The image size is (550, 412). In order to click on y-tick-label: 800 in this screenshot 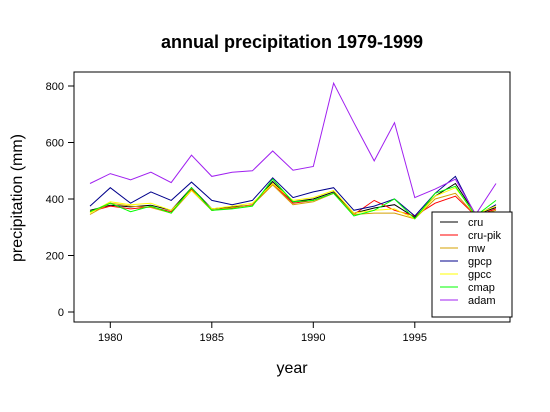, I will do `click(55, 87)`.